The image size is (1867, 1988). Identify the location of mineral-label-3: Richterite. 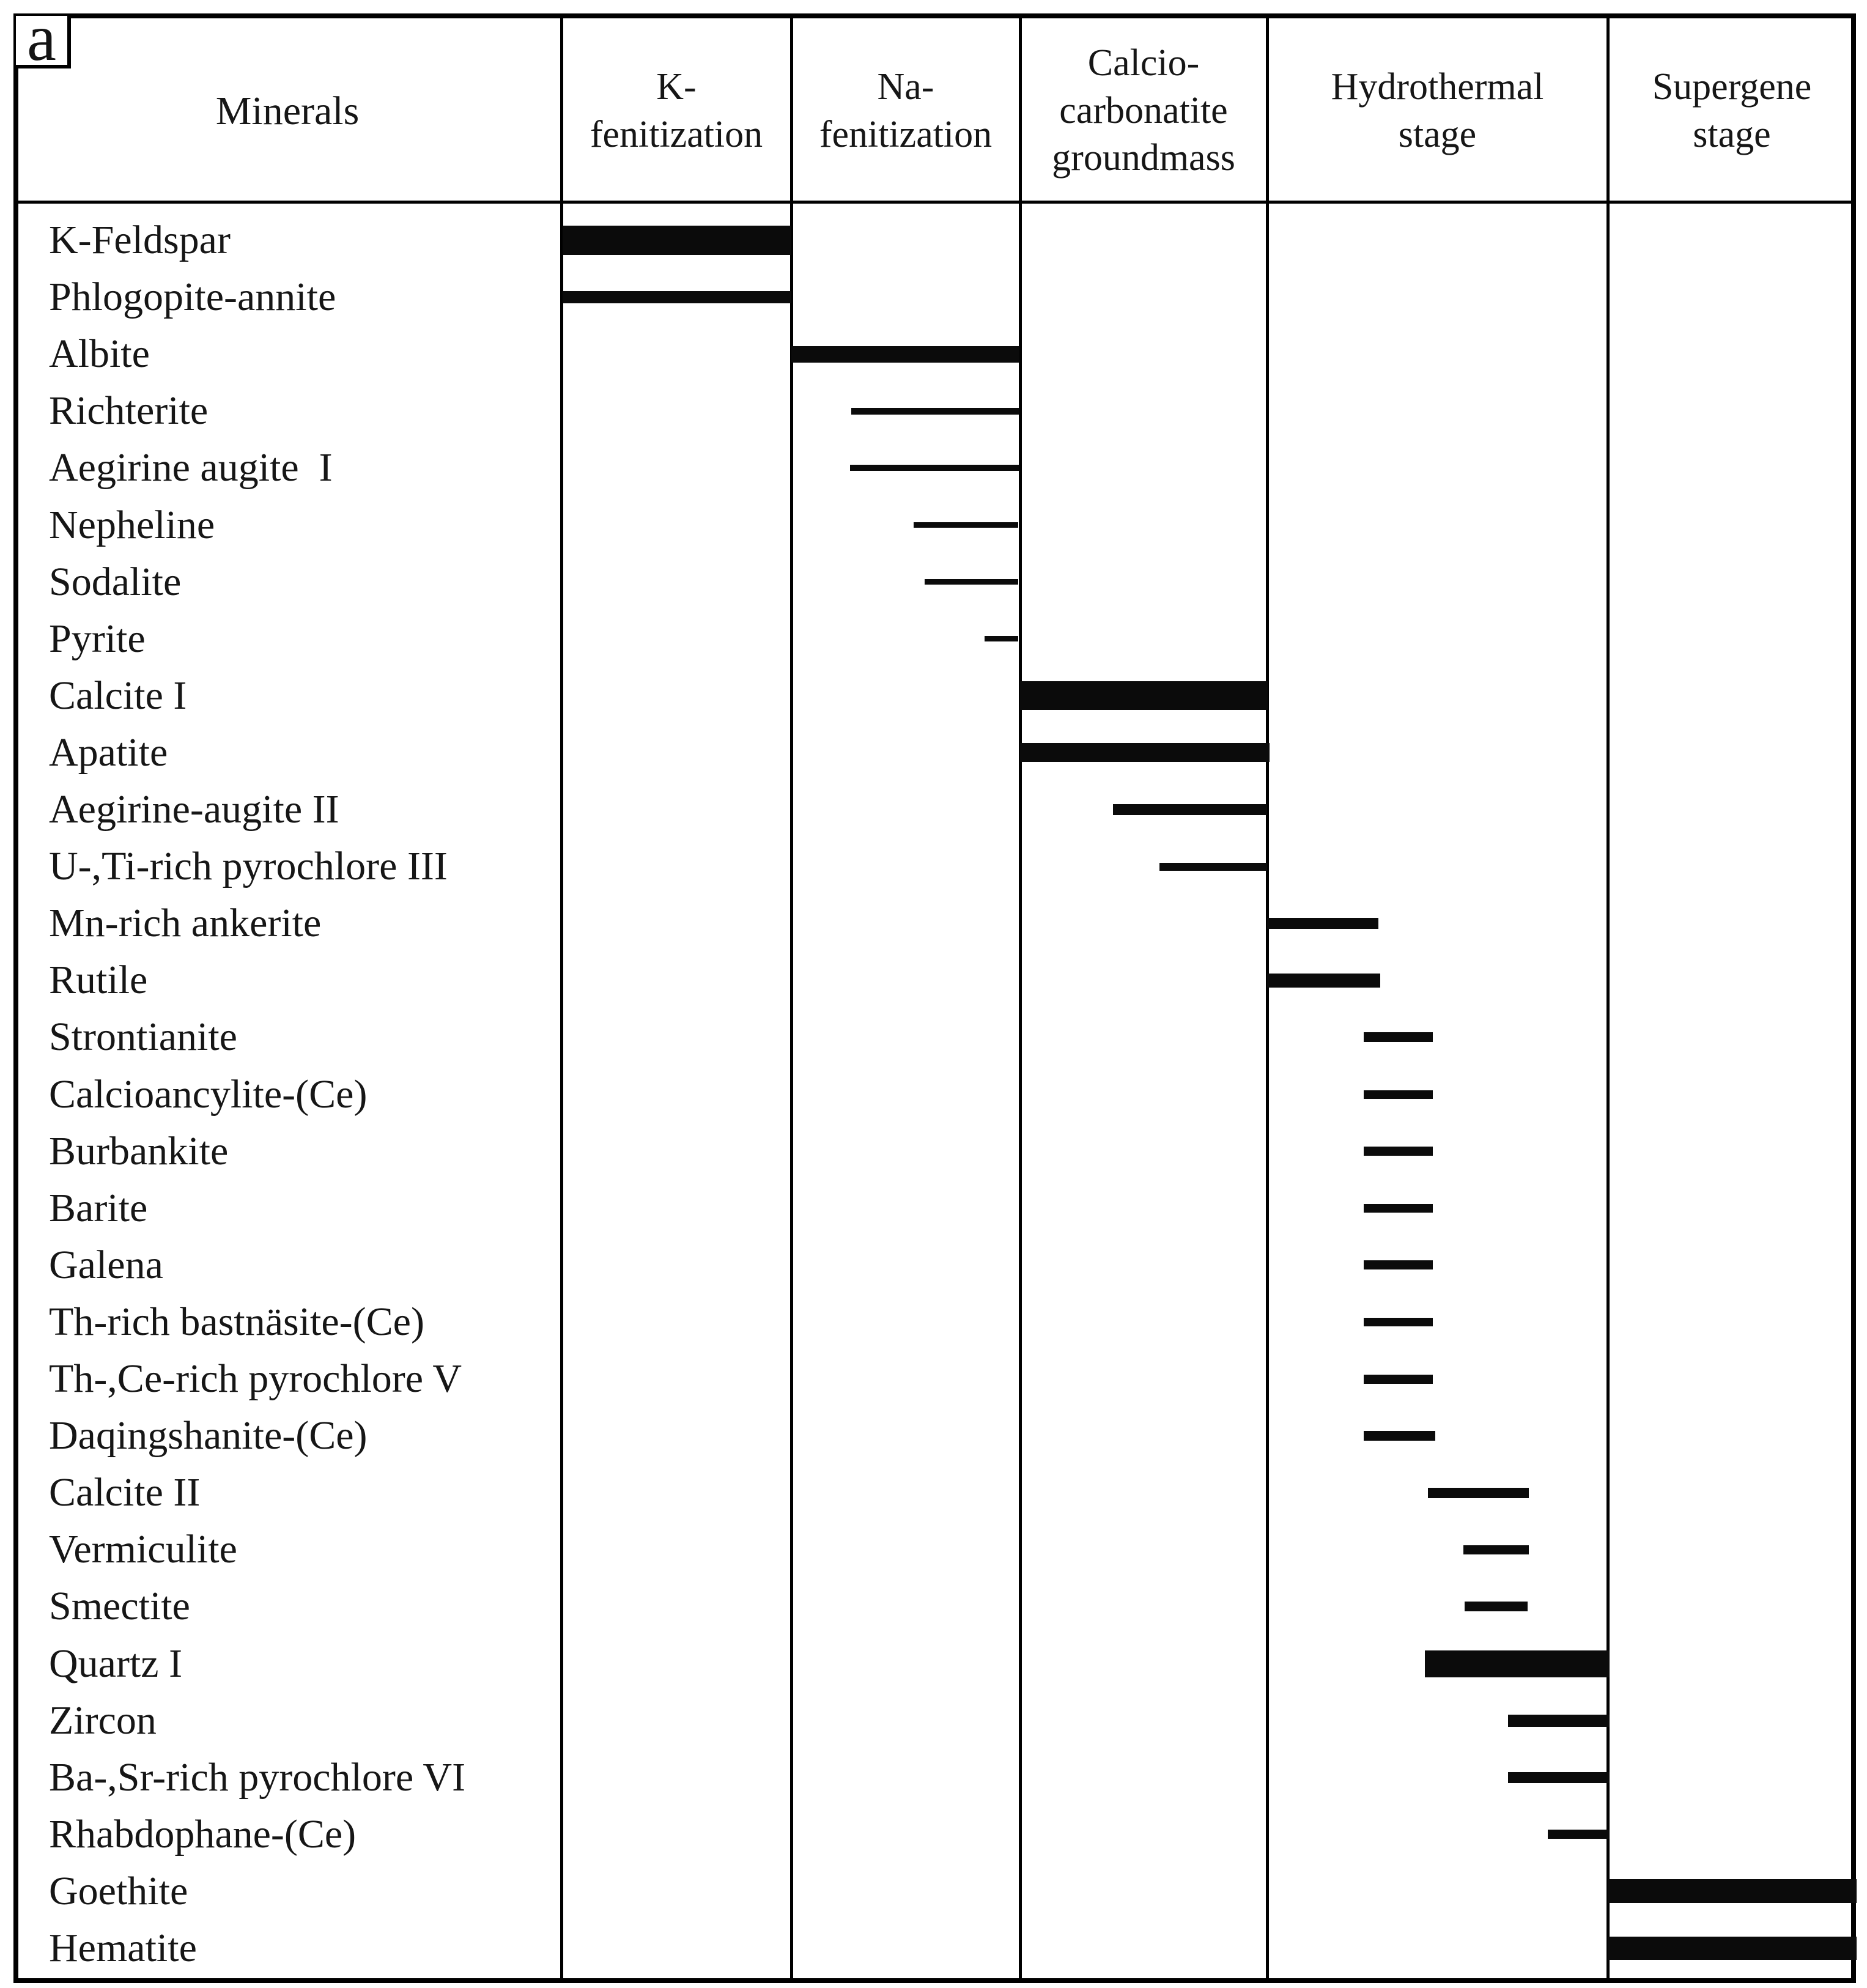
(129, 410).